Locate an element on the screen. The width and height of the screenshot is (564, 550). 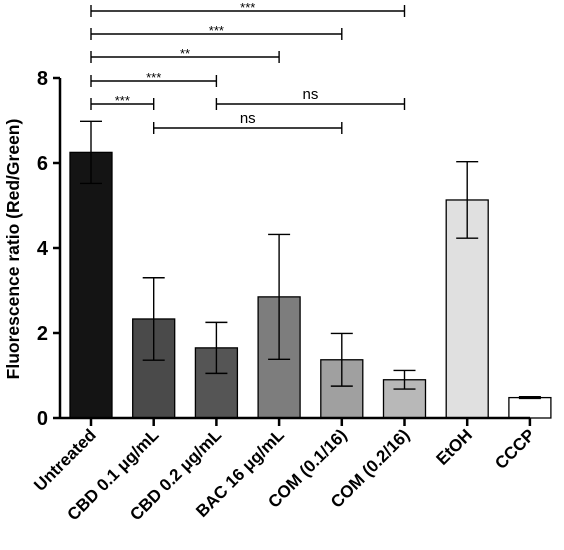
y-tick-label: 8 is located at coordinates (42, 79).